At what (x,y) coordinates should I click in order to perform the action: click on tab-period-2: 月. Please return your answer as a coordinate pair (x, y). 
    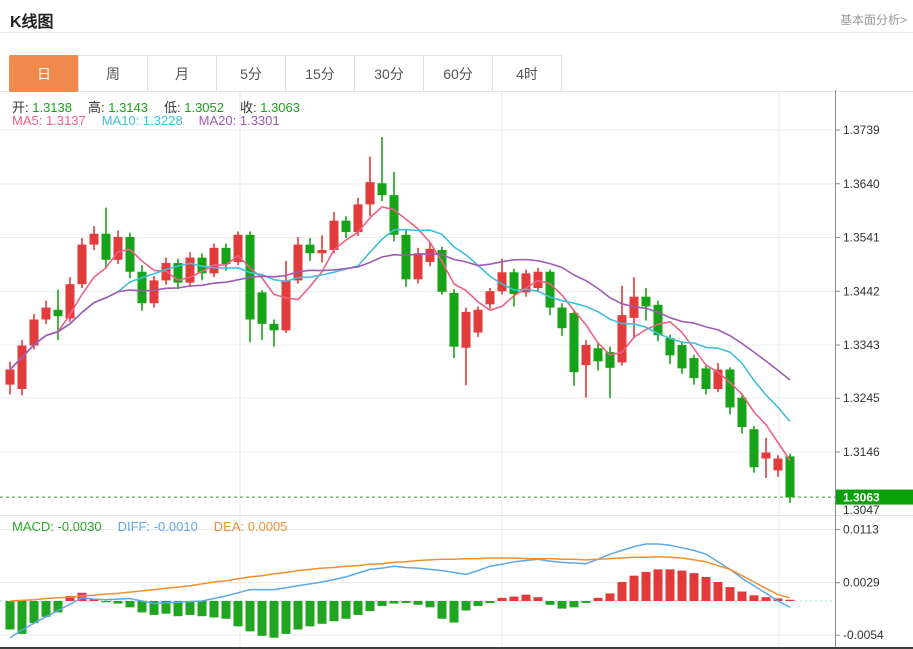
    Looking at the image, I should click on (182, 73).